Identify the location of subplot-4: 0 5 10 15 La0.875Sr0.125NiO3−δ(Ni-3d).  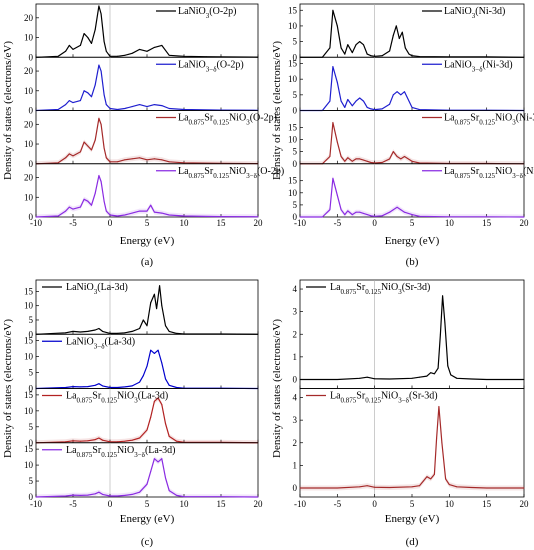
(411, 192).